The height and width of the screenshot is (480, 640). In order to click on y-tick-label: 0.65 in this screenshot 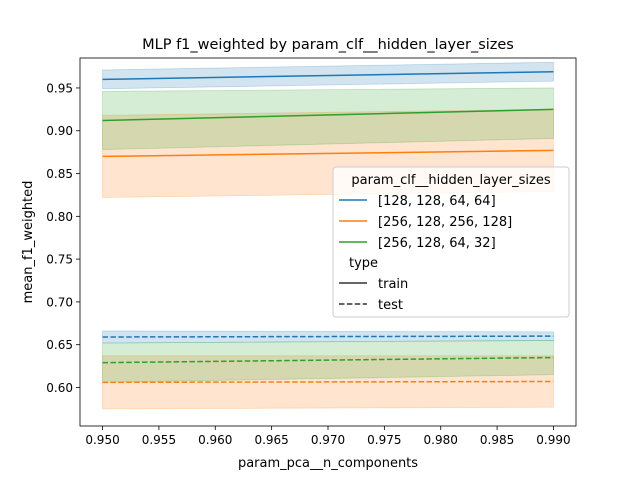, I will do `click(59, 345)`.